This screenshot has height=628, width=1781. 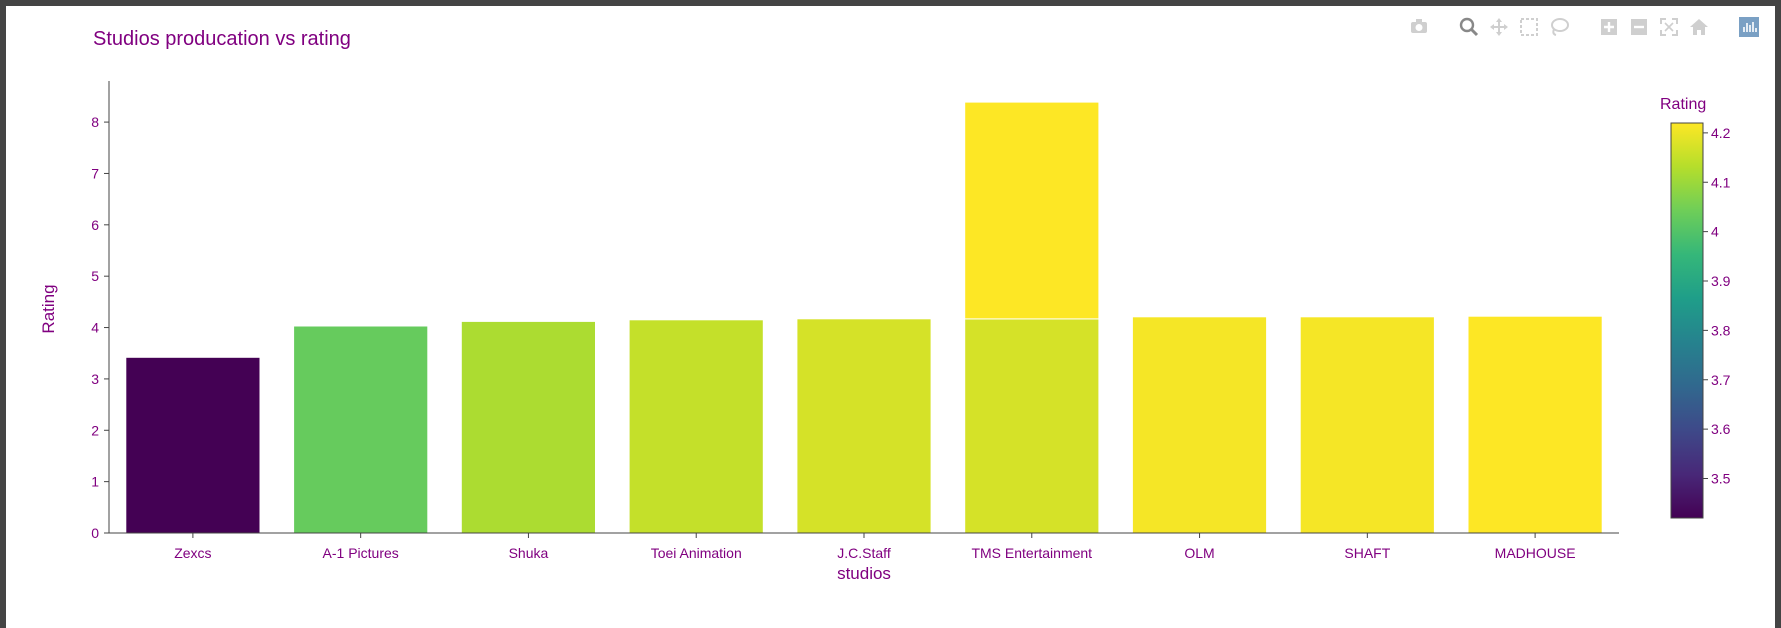 What do you see at coordinates (1199, 553) in the screenshot?
I see `x-tick-label: OLM` at bounding box center [1199, 553].